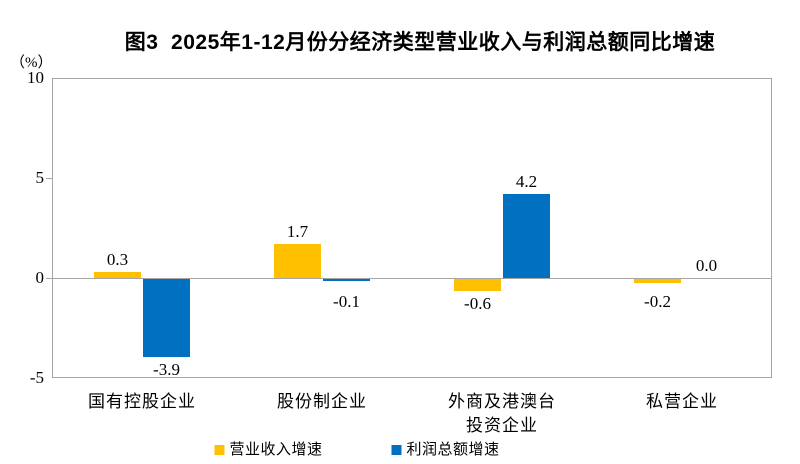 Image resolution: width=800 pixels, height=464 pixels. I want to click on value-label-series0-cat2: -0.6, so click(477, 303).